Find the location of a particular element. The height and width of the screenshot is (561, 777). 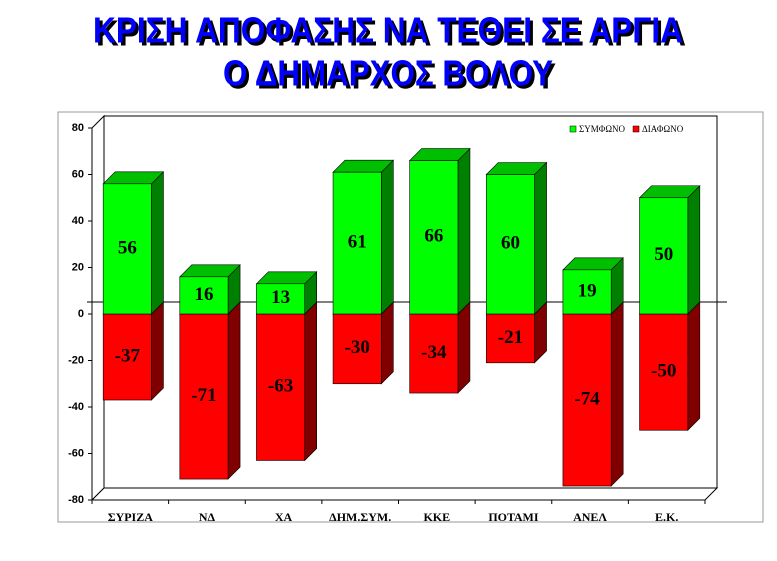

chart-title: Ο ΔΗΜΑΡΧΟΣ ΒΟΛΟΥ is located at coordinates (388, 73).